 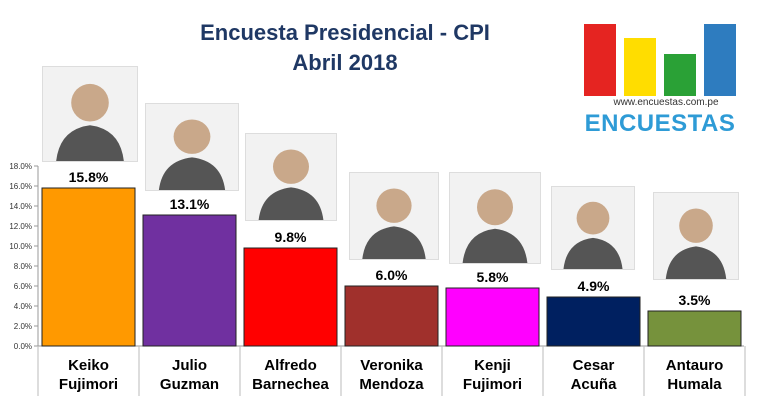 I want to click on logo-url: www.encuestas.com.pe, so click(x=666, y=102).